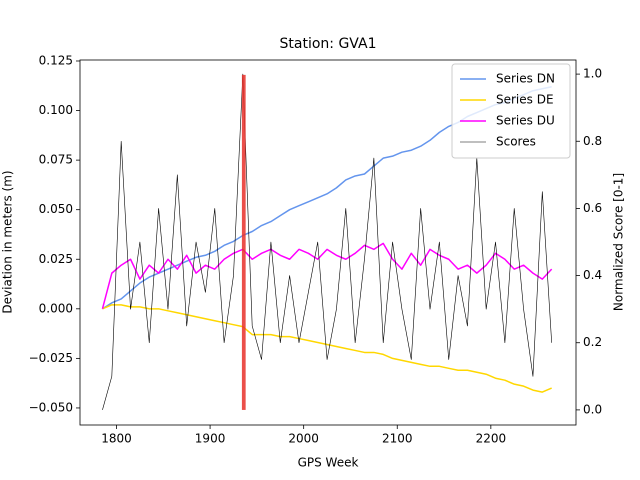 This screenshot has height=480, width=640. I want to click on legend-box, so click(511, 111).